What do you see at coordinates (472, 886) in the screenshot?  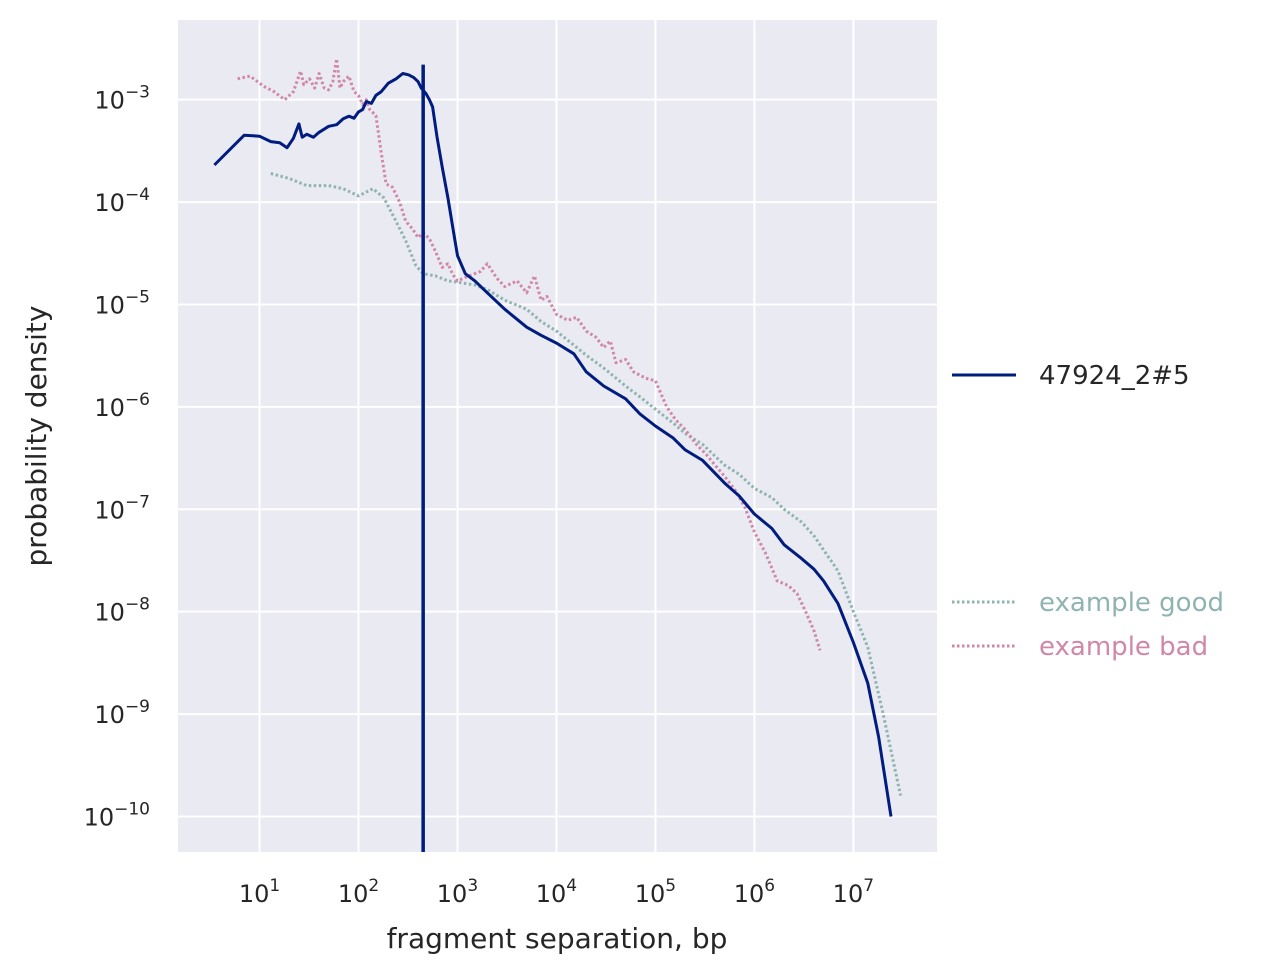 I see `x-tick-exponent: 3` at bounding box center [472, 886].